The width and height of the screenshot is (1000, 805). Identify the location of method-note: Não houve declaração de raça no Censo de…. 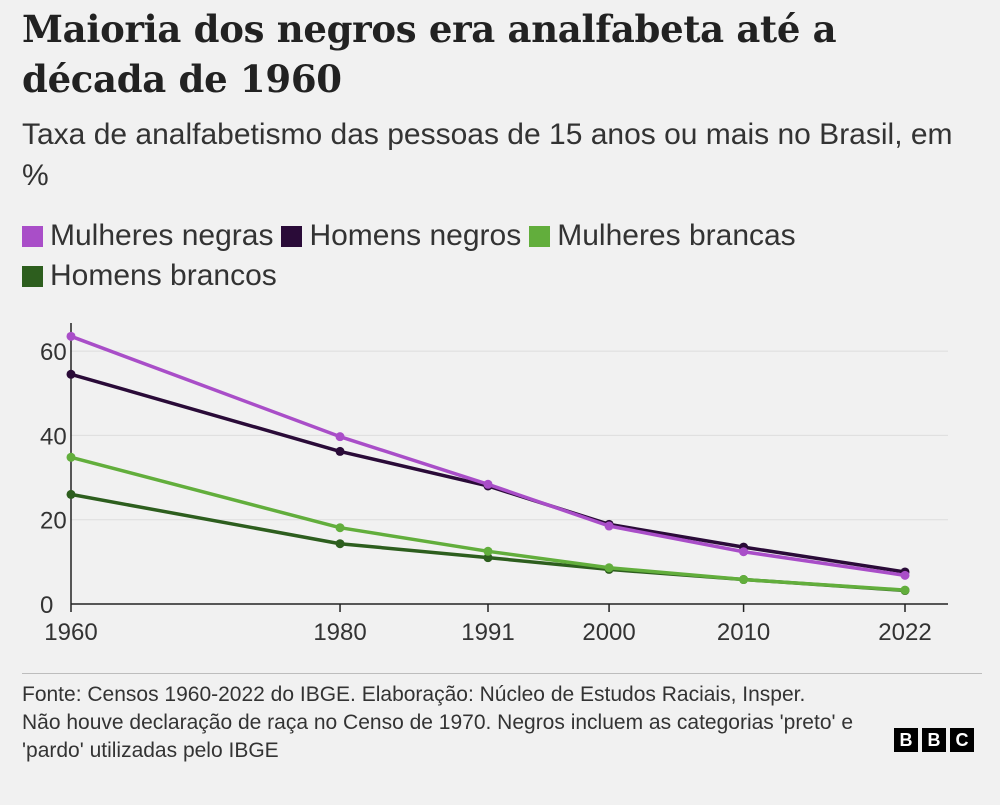
(438, 736).